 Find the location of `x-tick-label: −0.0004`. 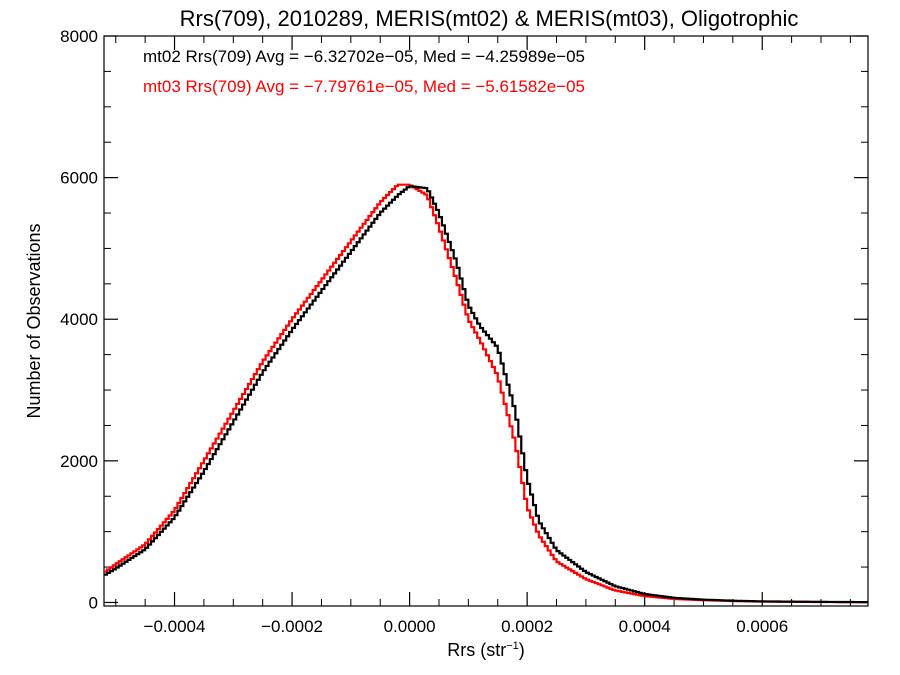

x-tick-label: −0.0004 is located at coordinates (175, 626).